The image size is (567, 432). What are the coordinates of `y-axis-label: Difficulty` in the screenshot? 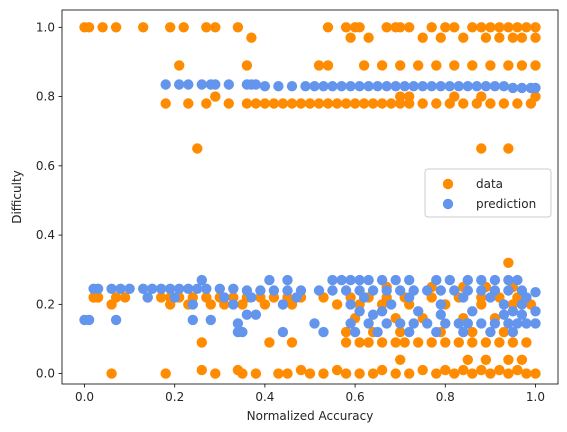 It's located at (17, 197).